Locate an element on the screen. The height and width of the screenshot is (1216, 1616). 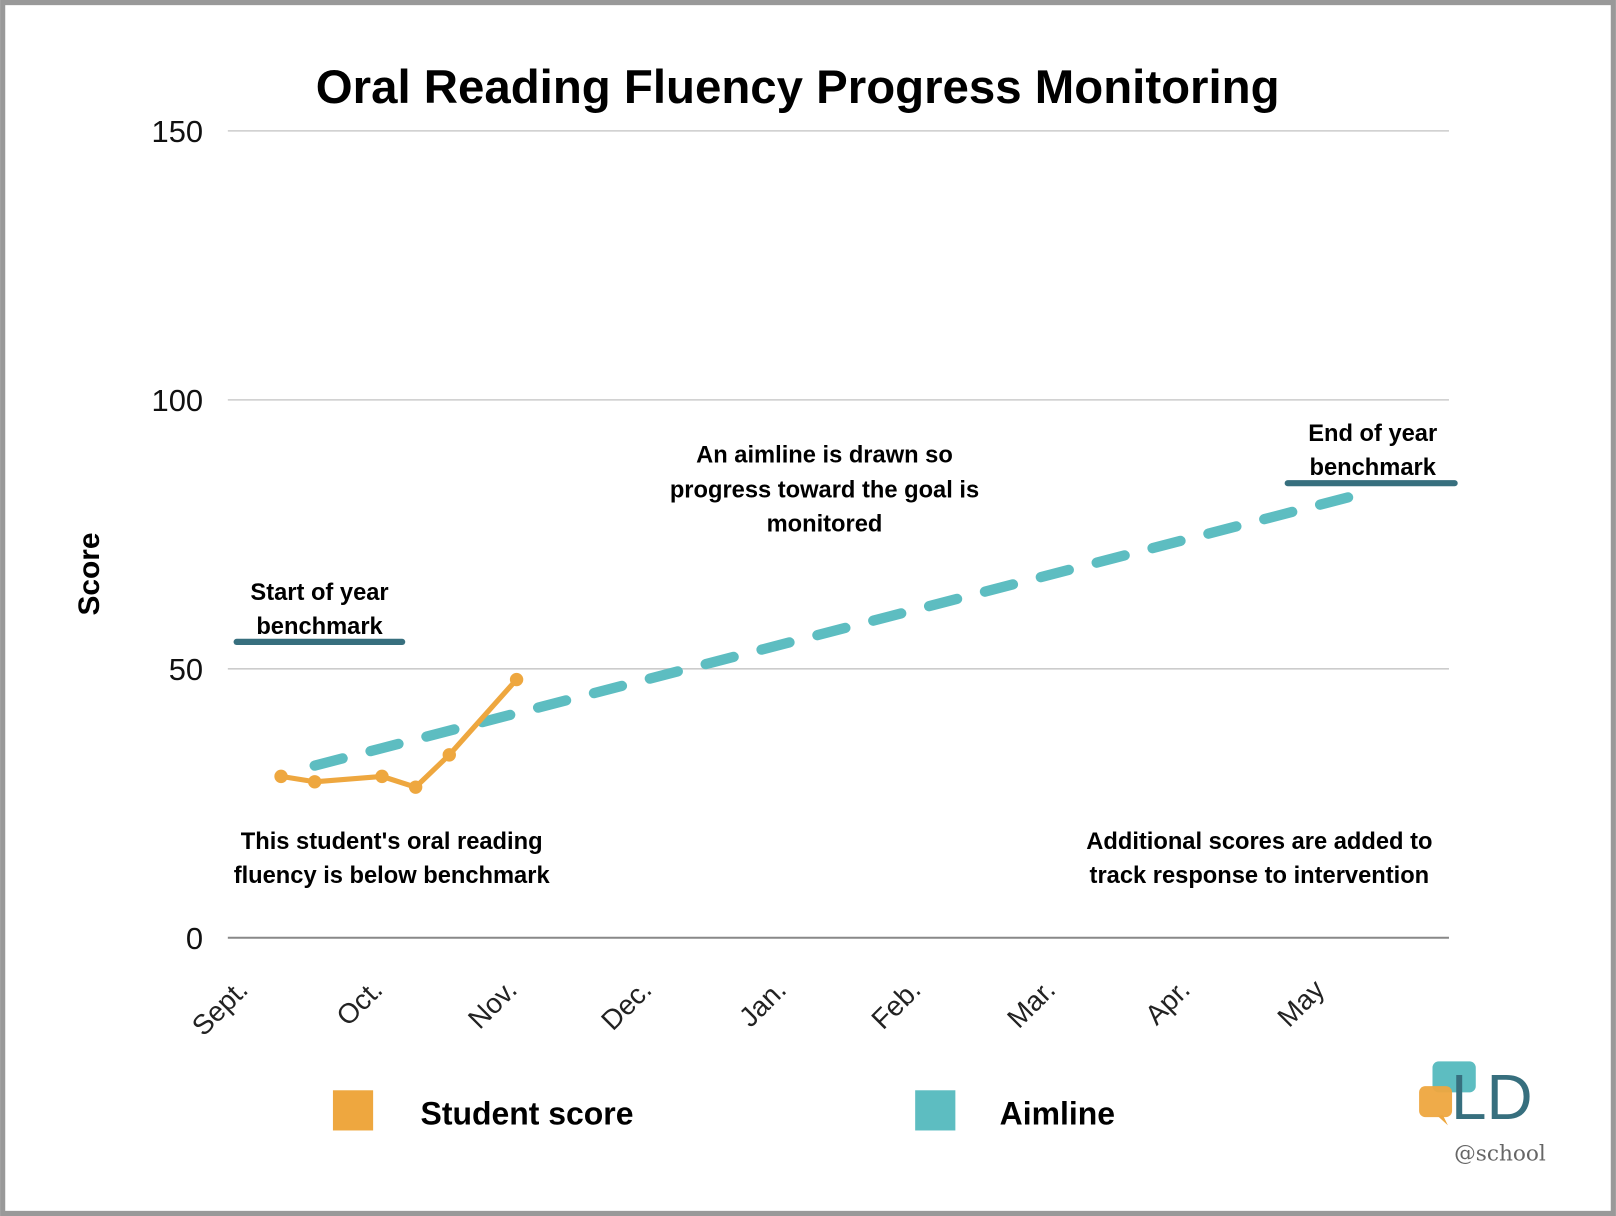
logo-orange-bubble is located at coordinates (1436, 1102).